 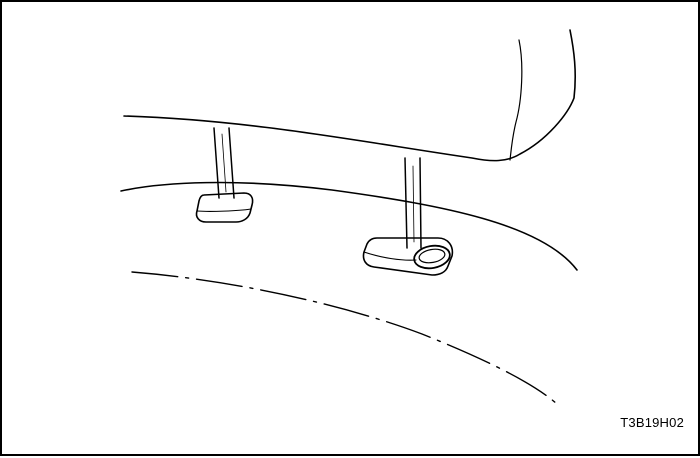 What do you see at coordinates (516, 100) in the screenshot?
I see `headrest-cushion-seam` at bounding box center [516, 100].